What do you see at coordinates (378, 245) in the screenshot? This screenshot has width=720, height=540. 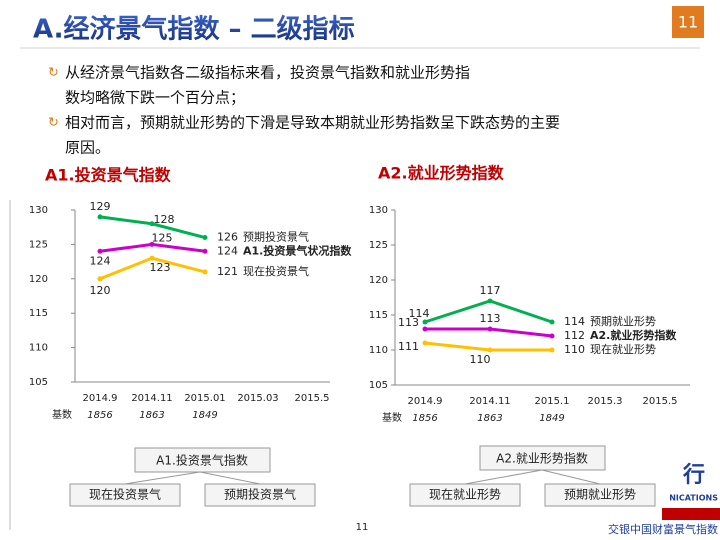 I see `y-tick-label: 125` at bounding box center [378, 245].